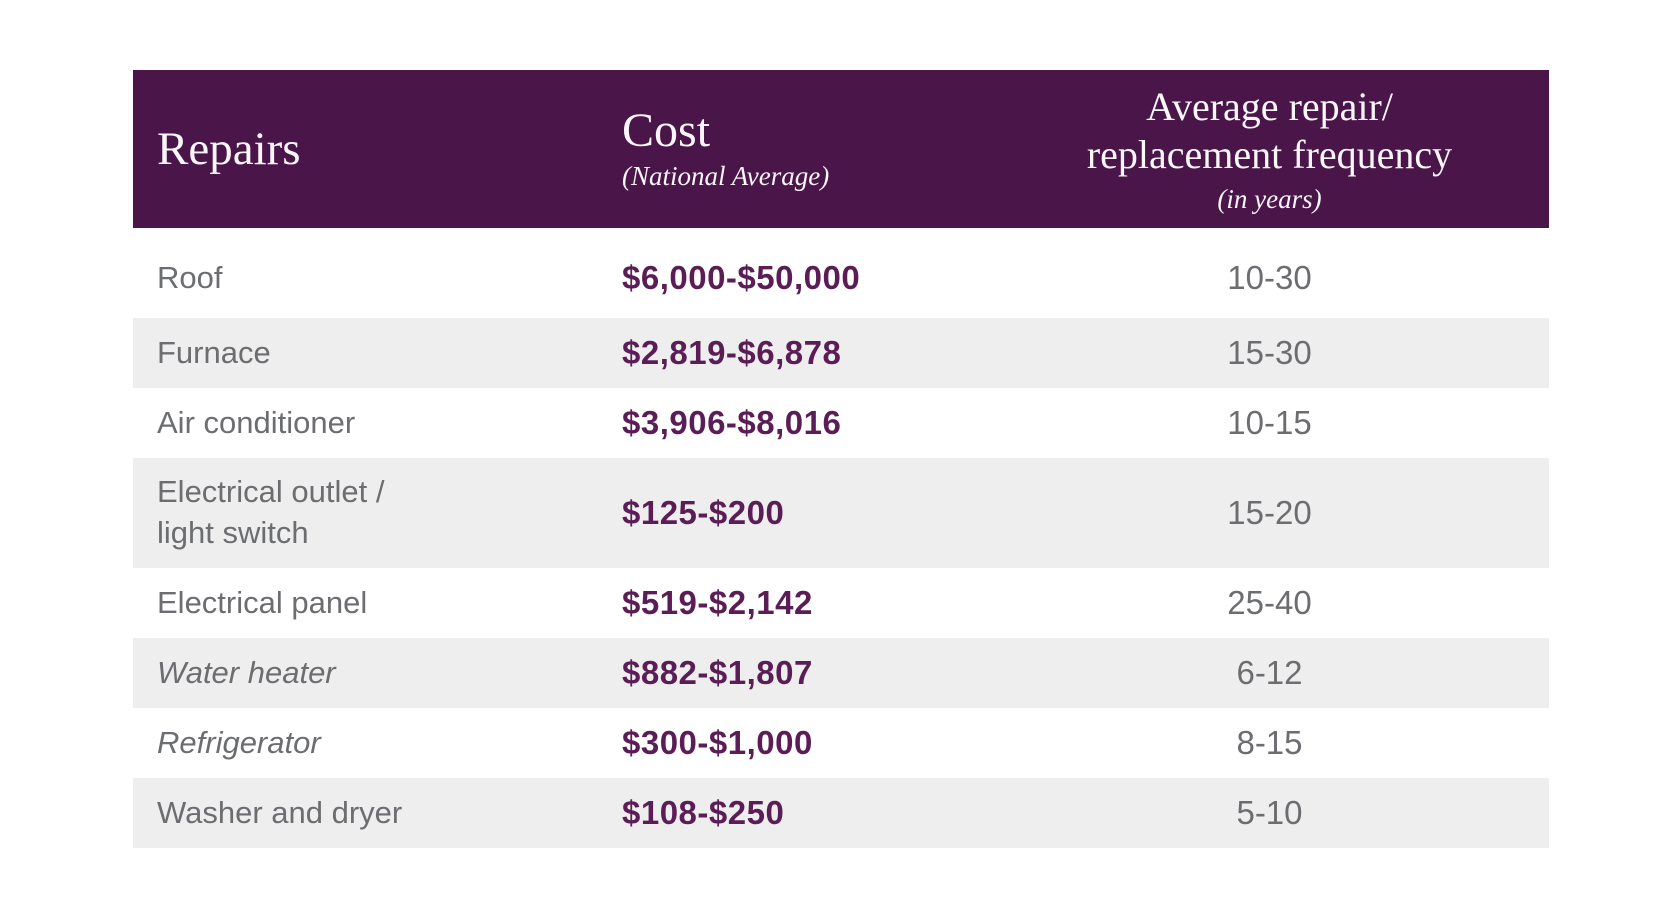 The width and height of the screenshot is (1667, 919). What do you see at coordinates (377, 149) in the screenshot?
I see `column-header-repairs: Repairs` at bounding box center [377, 149].